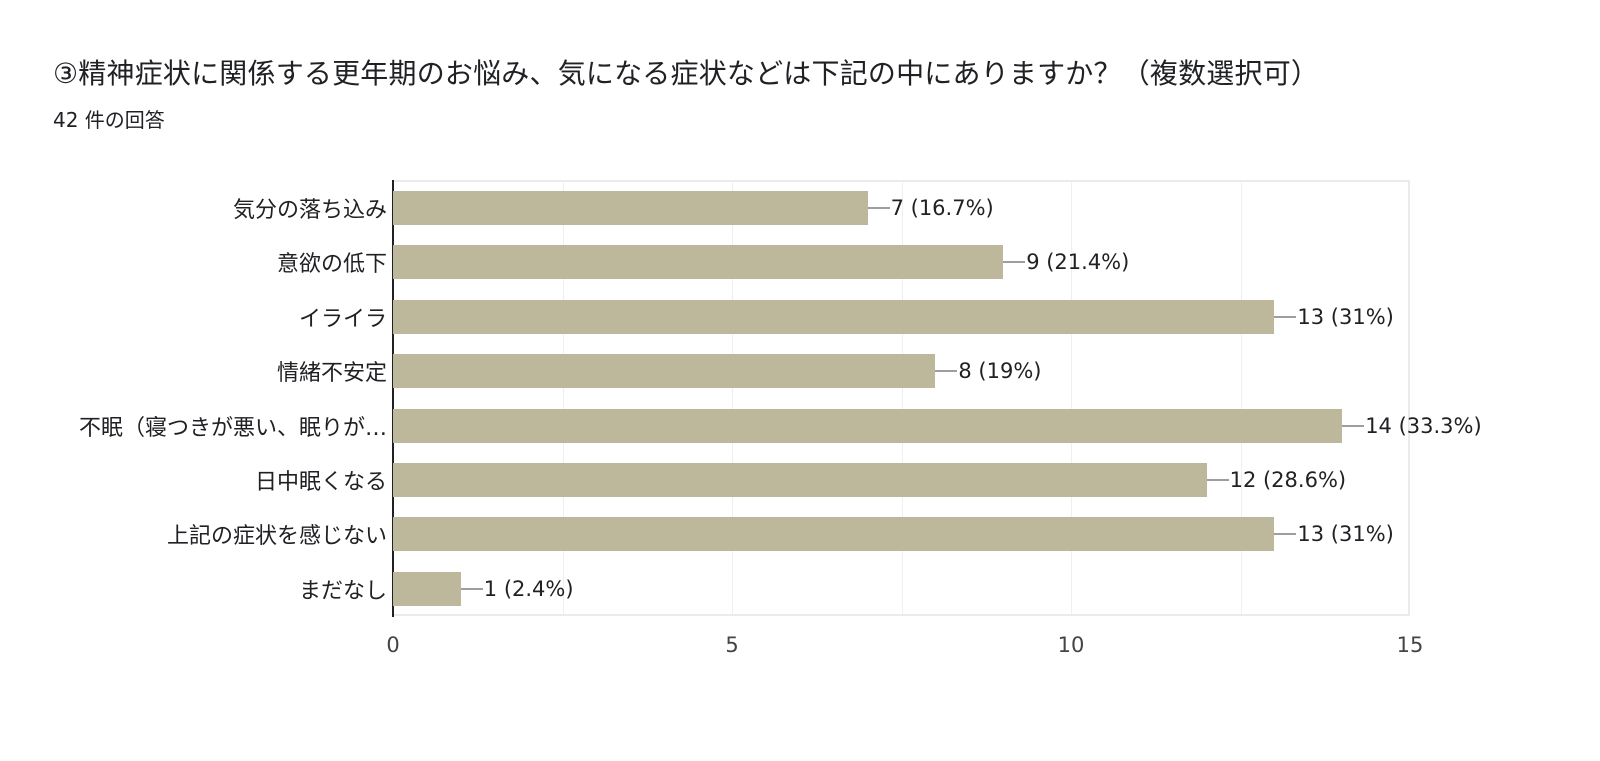 The image size is (1600, 761). I want to click on category-label: 気分の落ち込み, so click(309, 210).